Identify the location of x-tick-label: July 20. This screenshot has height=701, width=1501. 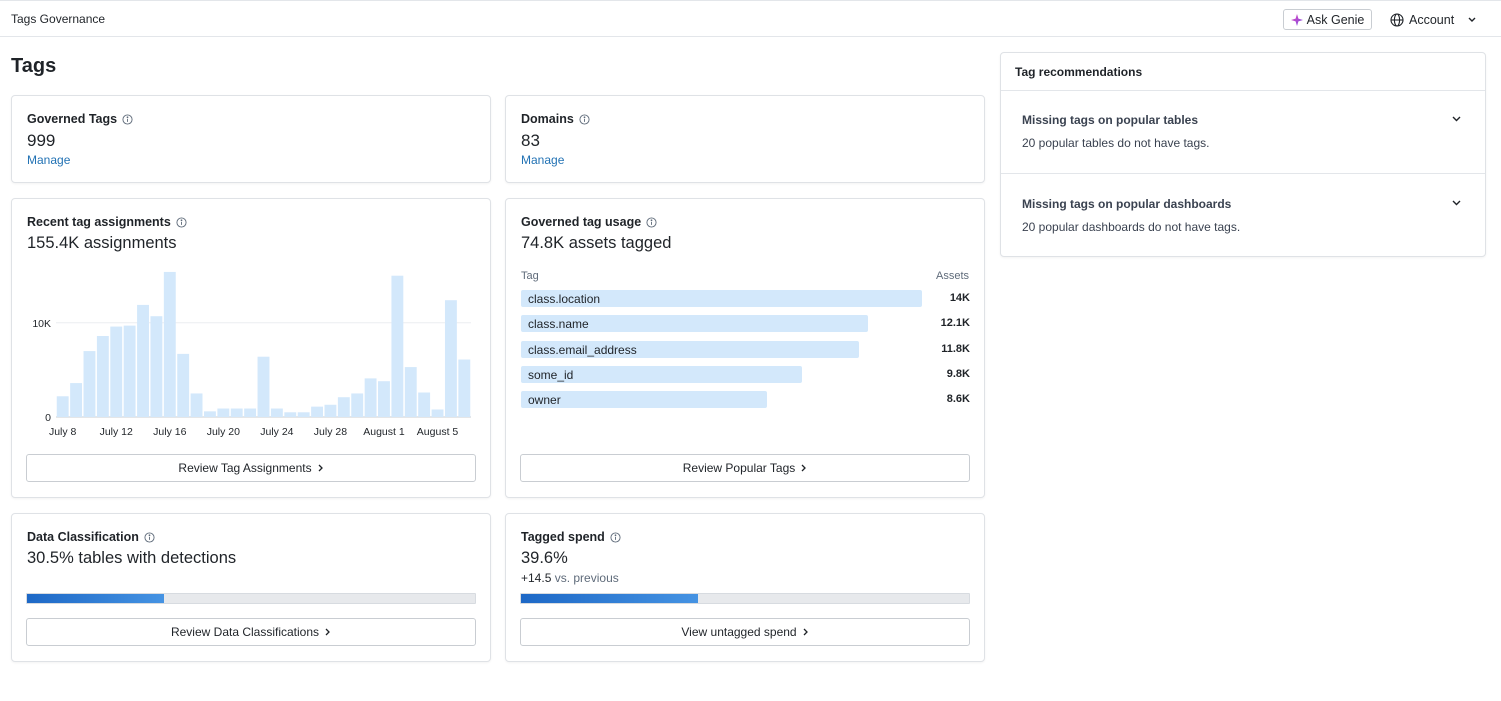
(223, 432).